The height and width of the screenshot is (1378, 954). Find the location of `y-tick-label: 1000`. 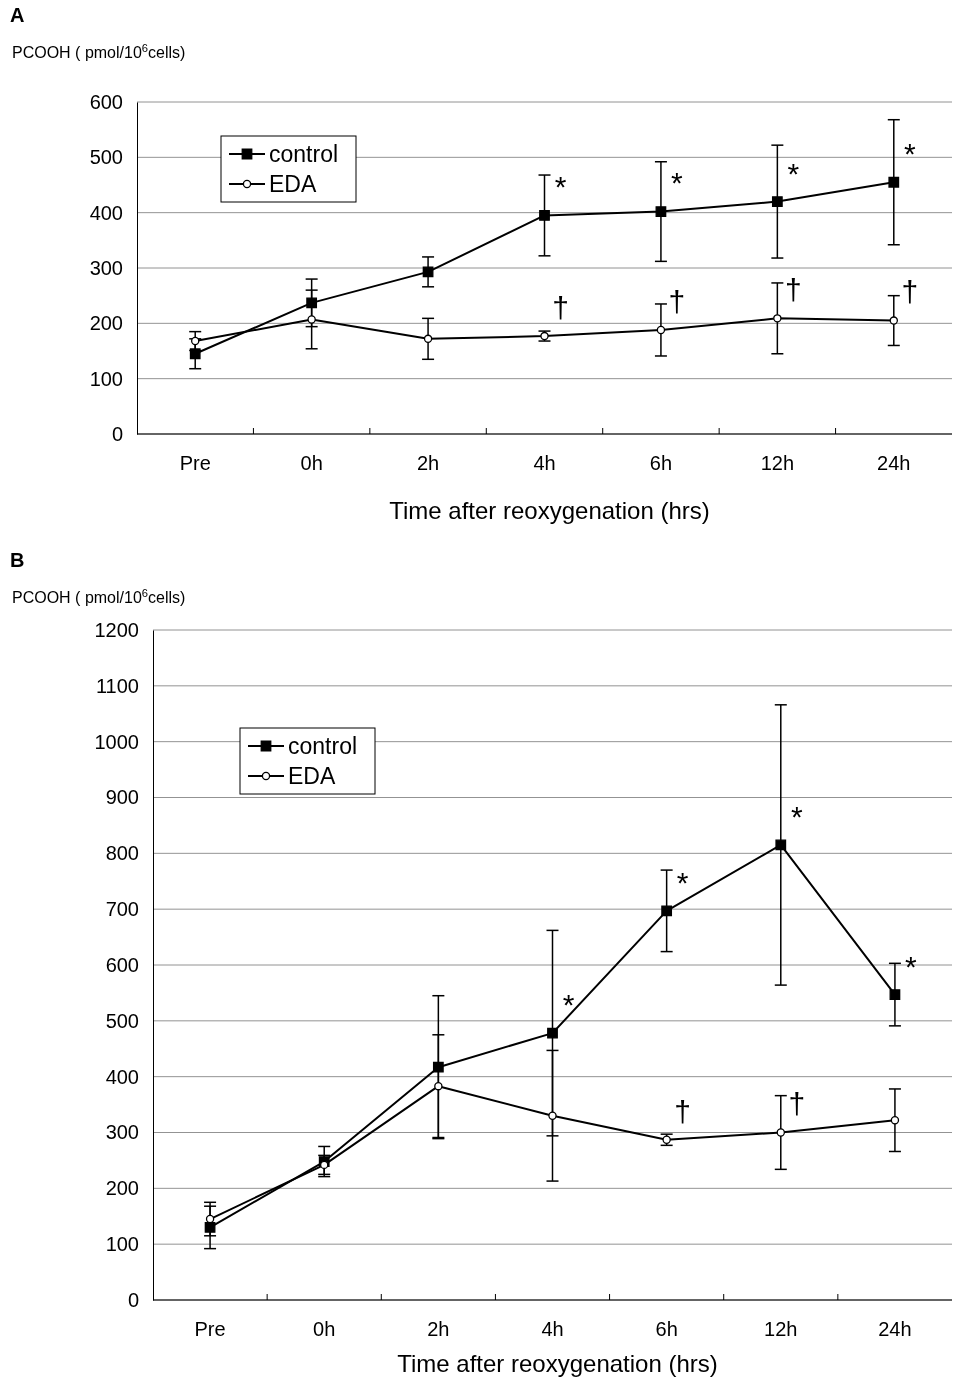

y-tick-label: 1000 is located at coordinates (116, 741).